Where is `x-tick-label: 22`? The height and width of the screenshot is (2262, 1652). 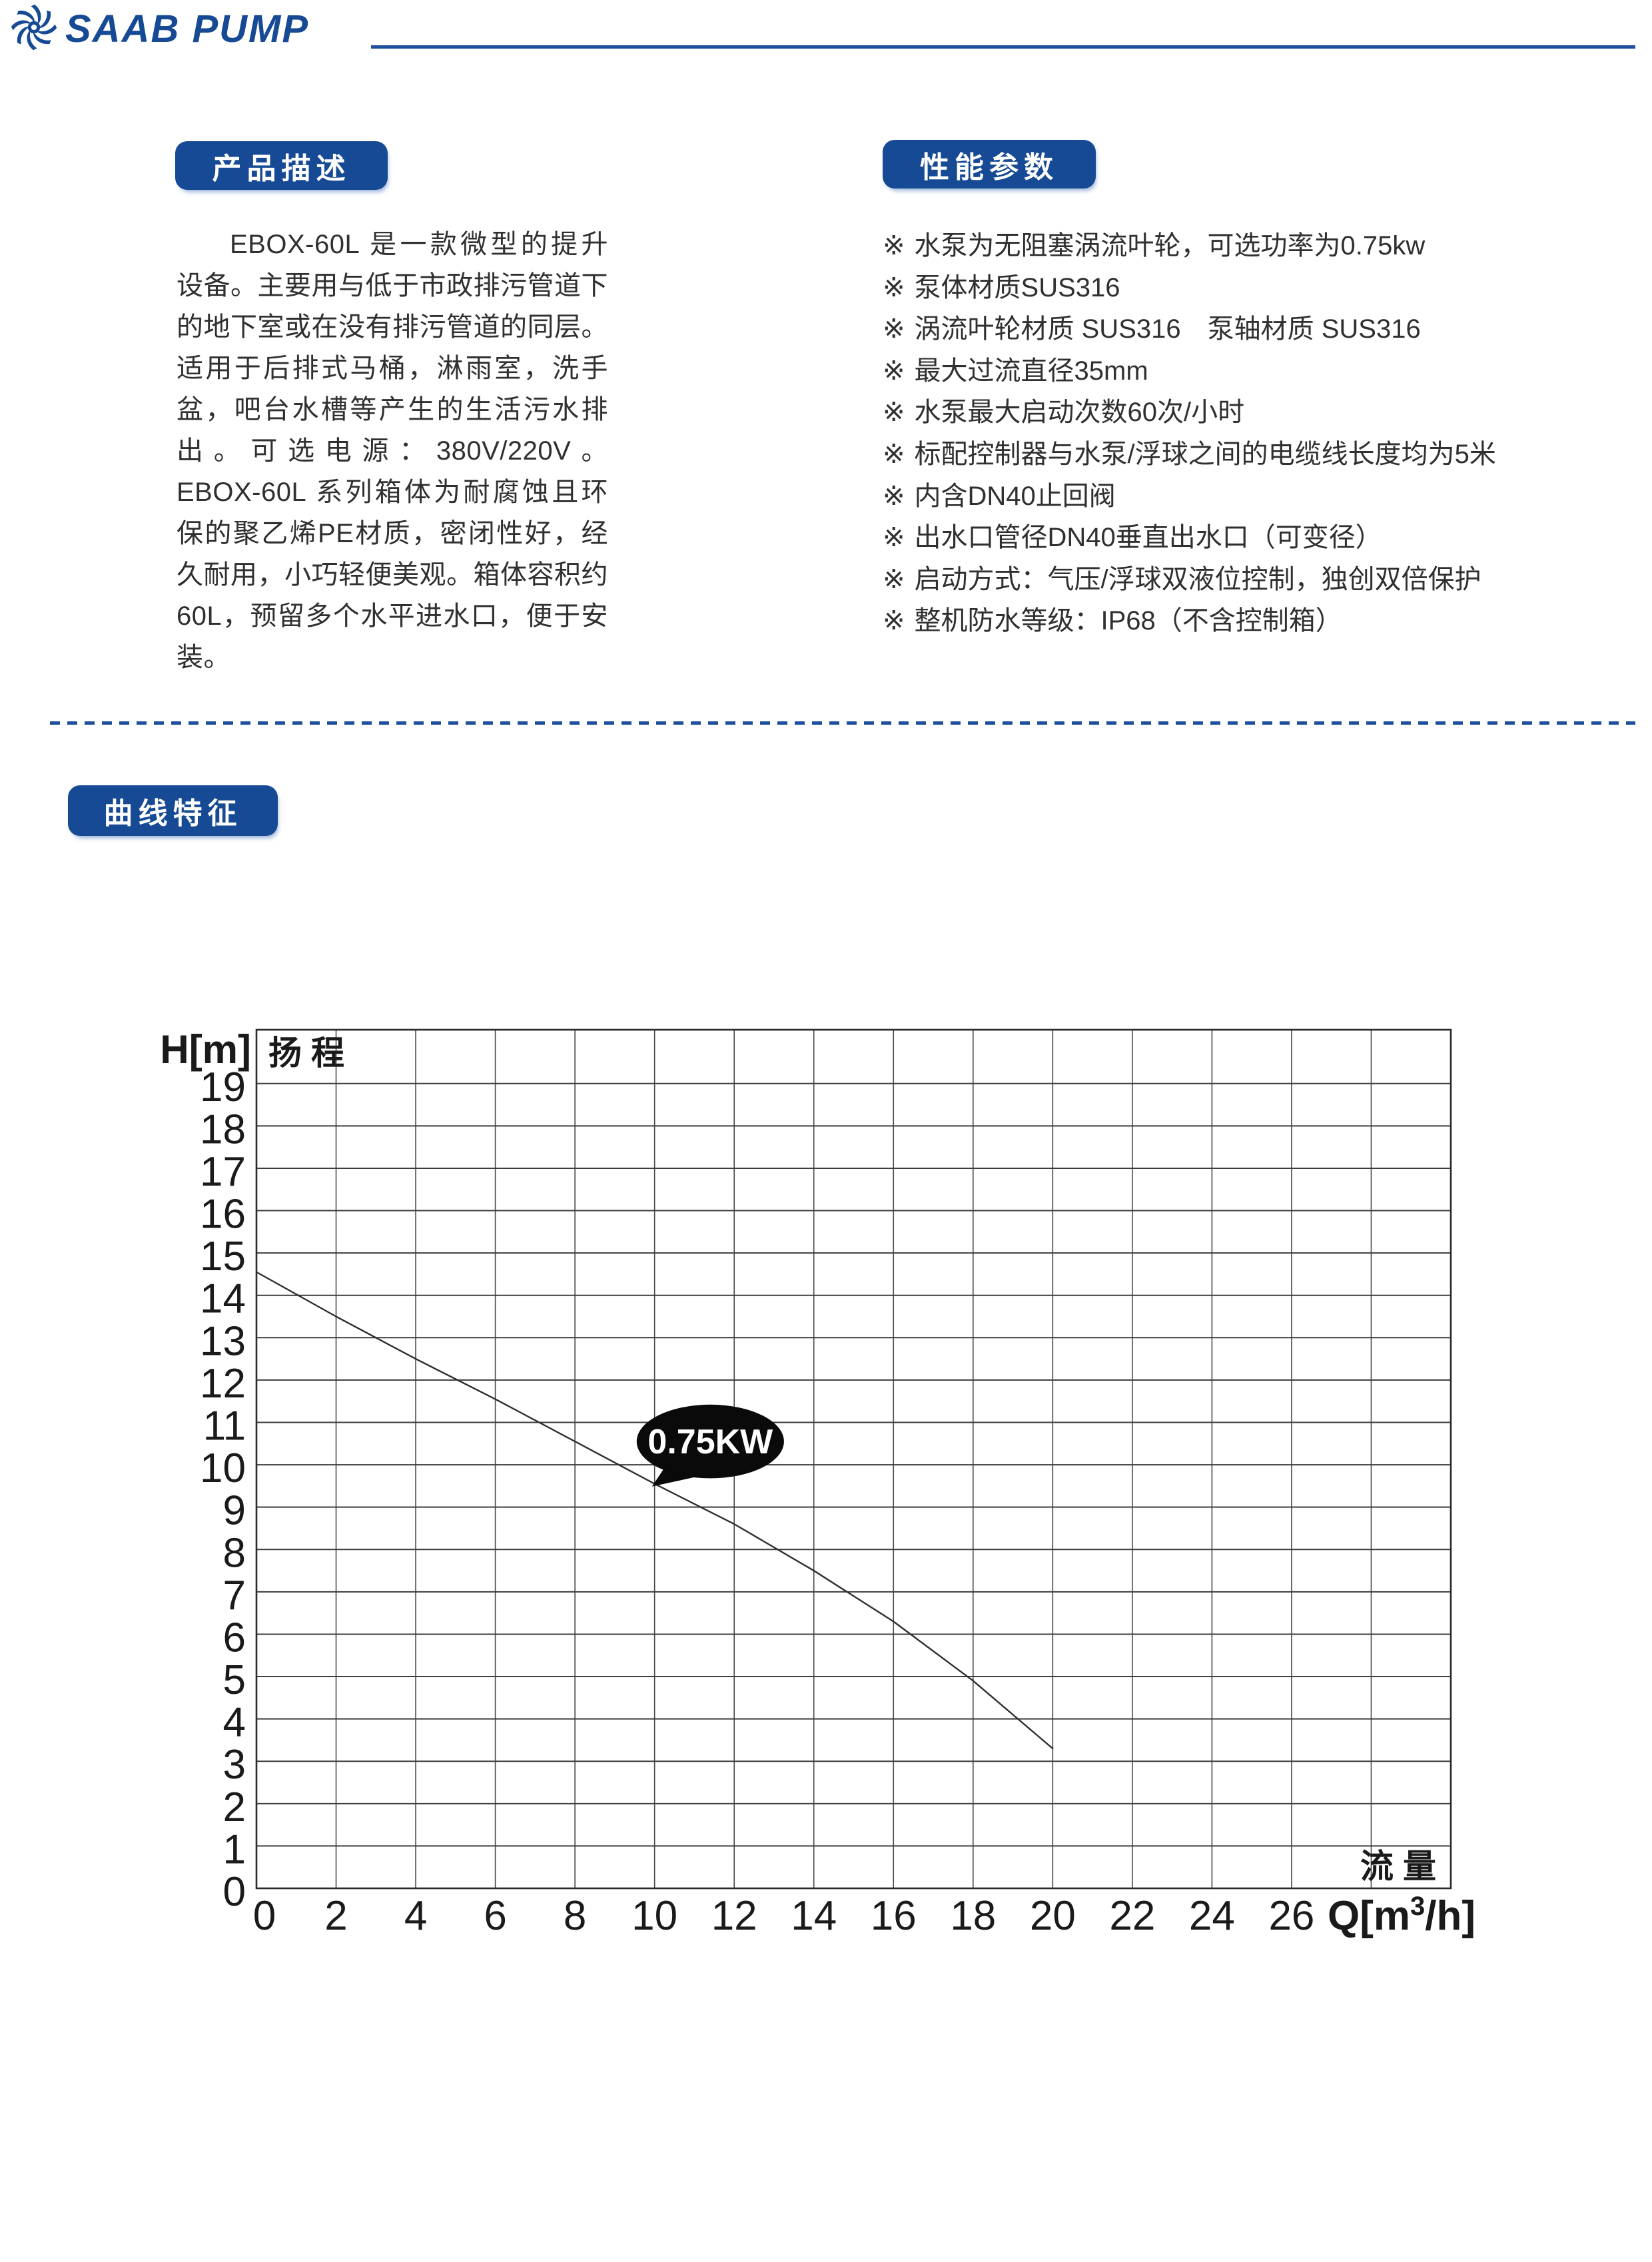 x-tick-label: 22 is located at coordinates (1132, 1916).